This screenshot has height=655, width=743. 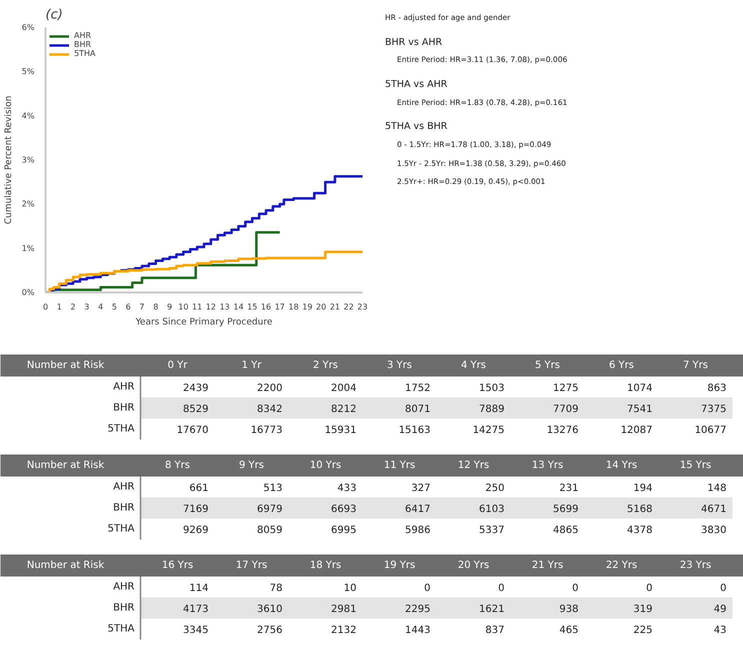 I want to click on data-label: 6103, so click(x=492, y=509).